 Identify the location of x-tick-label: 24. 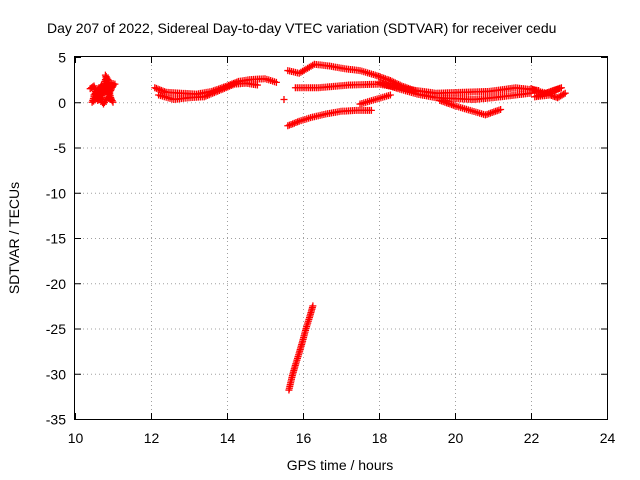
(608, 438).